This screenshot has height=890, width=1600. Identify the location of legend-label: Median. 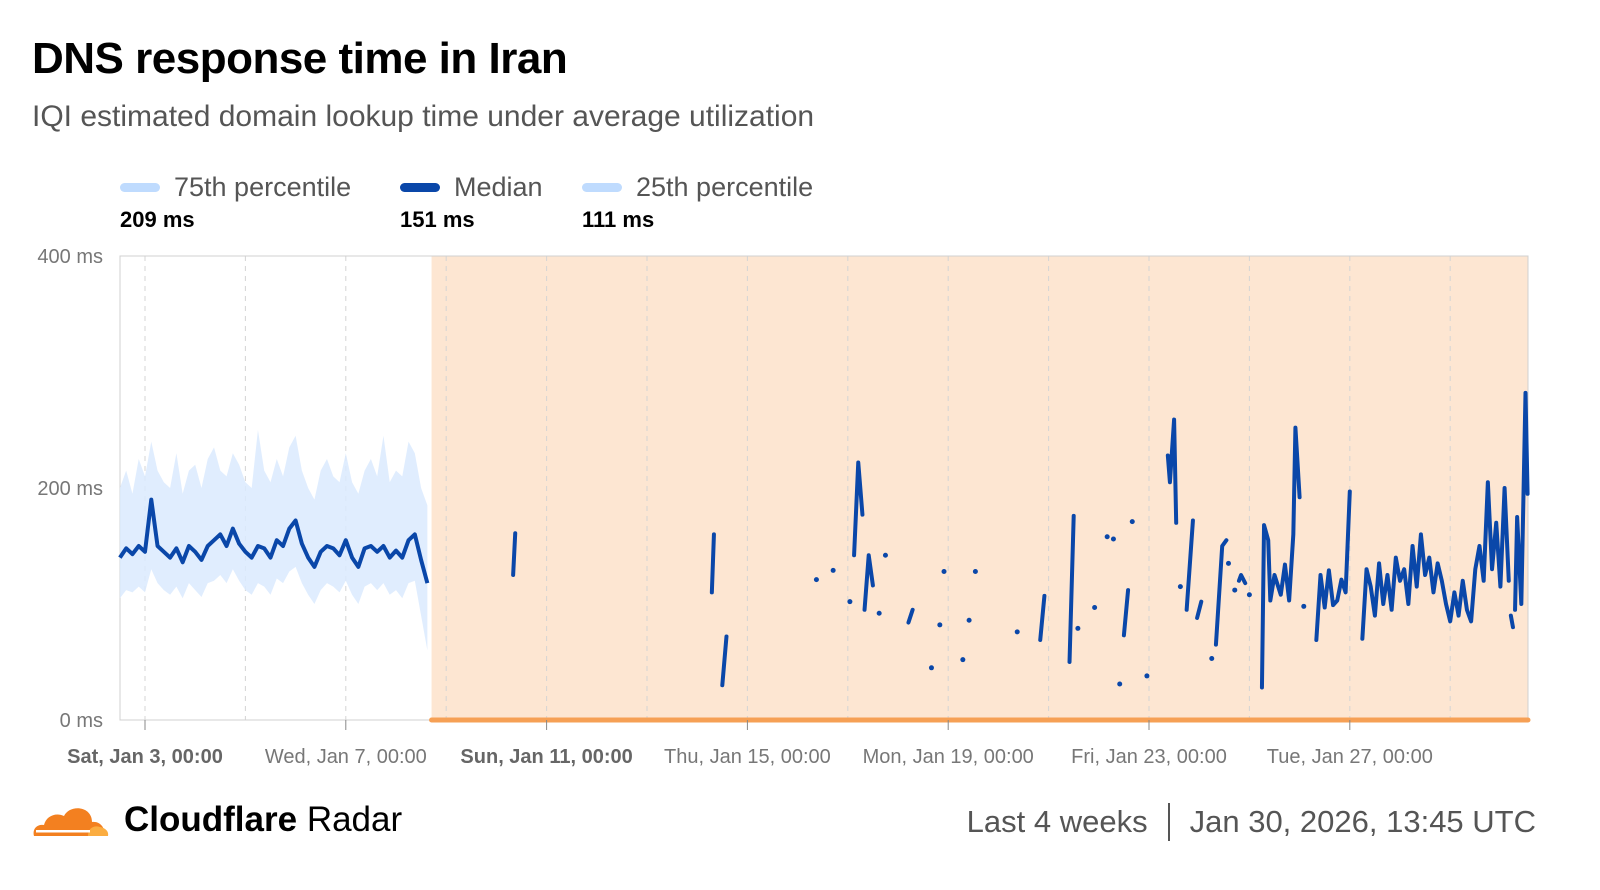
(498, 187).